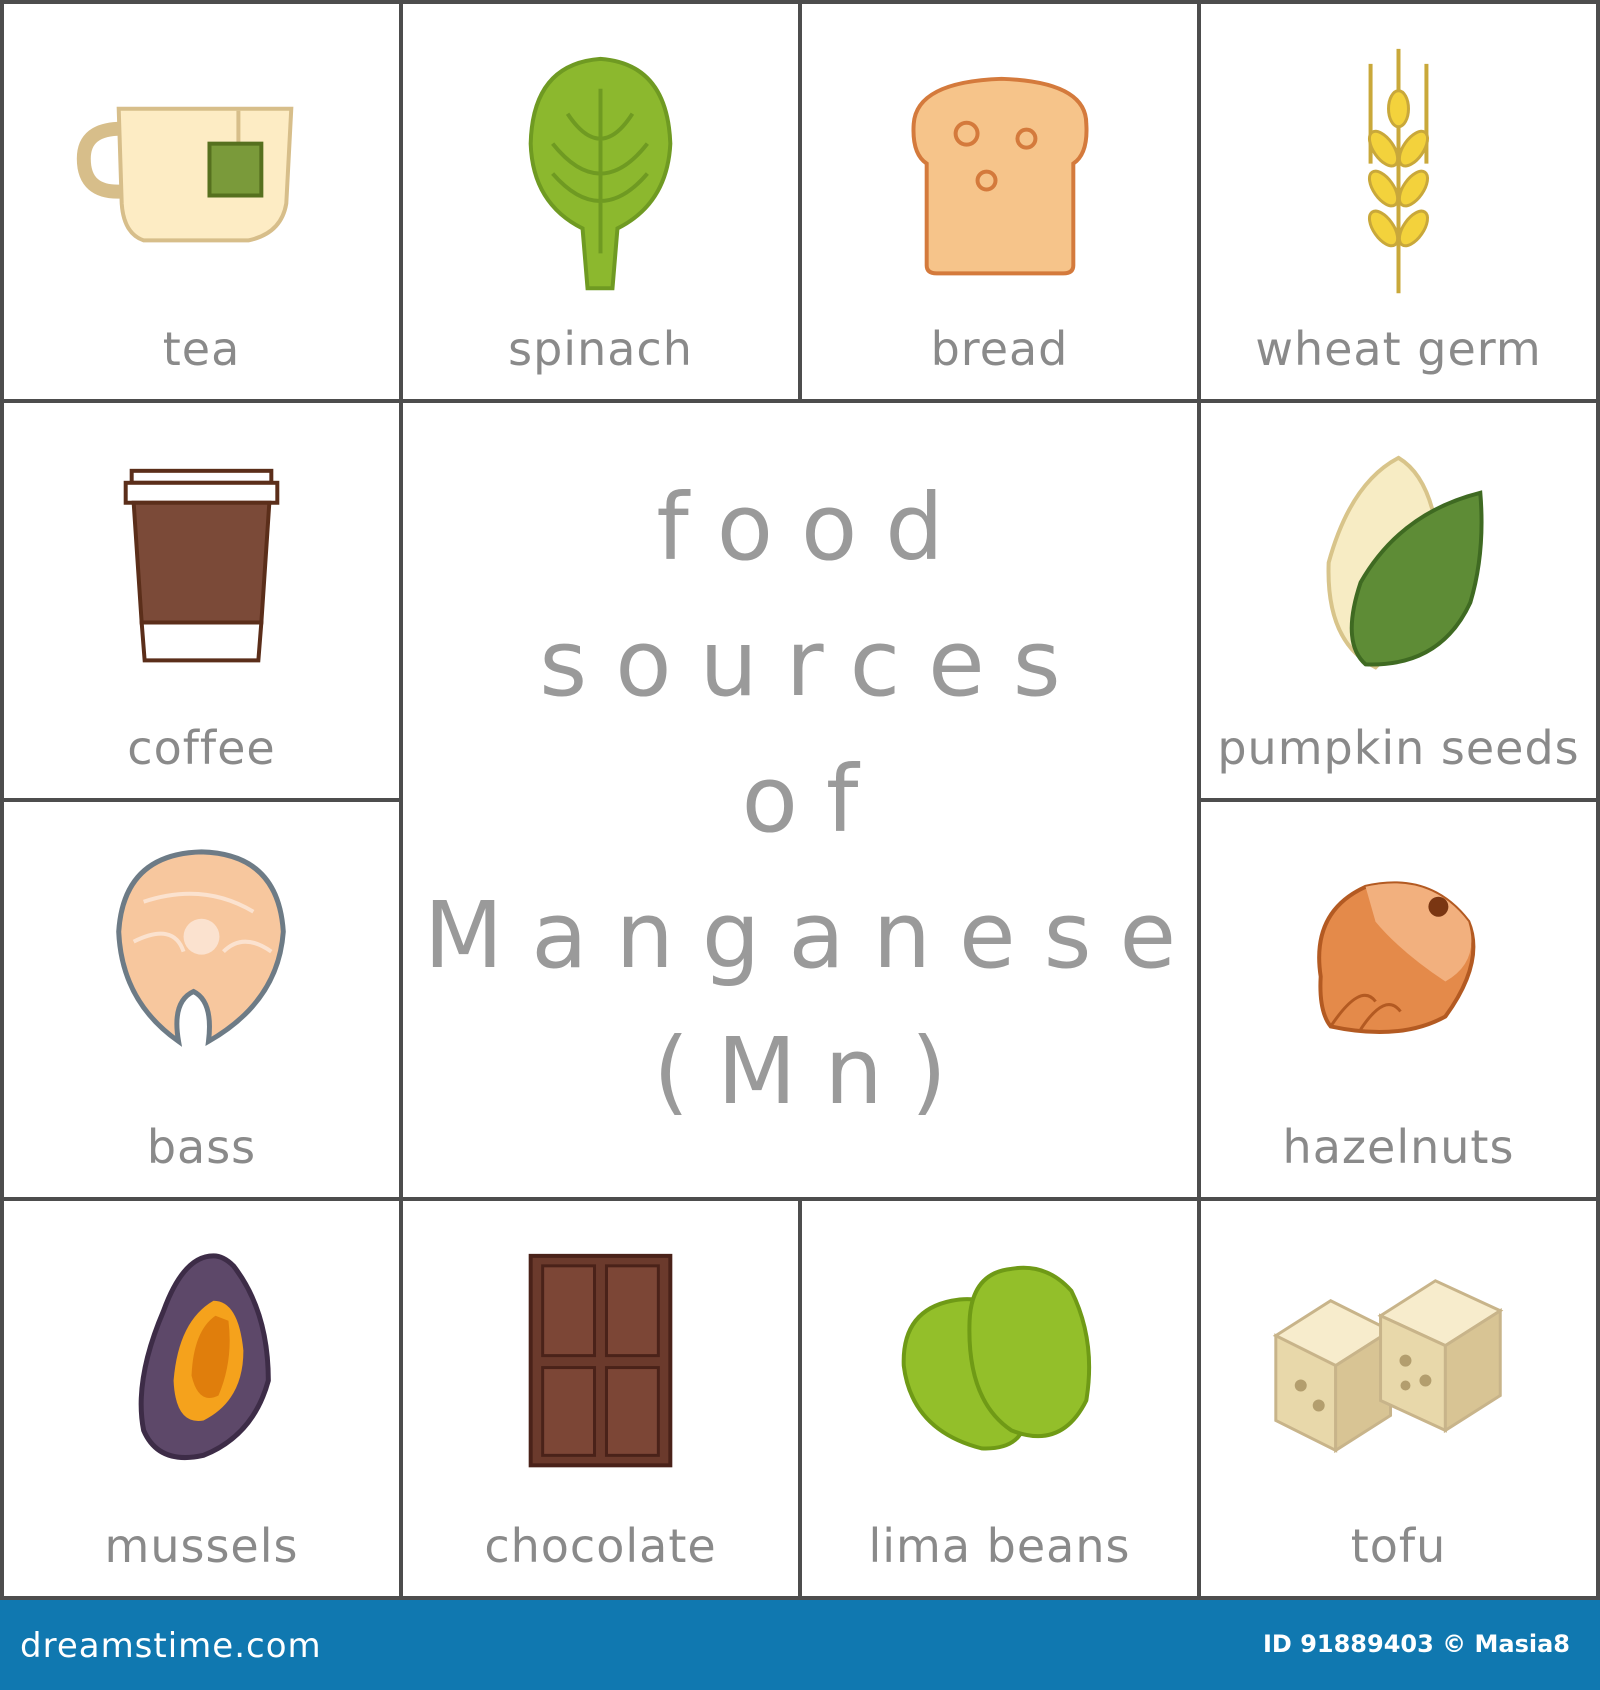 Image resolution: width=1600 pixels, height=1690 pixels. What do you see at coordinates (814, 663) in the screenshot?
I see `title-line: sources` at bounding box center [814, 663].